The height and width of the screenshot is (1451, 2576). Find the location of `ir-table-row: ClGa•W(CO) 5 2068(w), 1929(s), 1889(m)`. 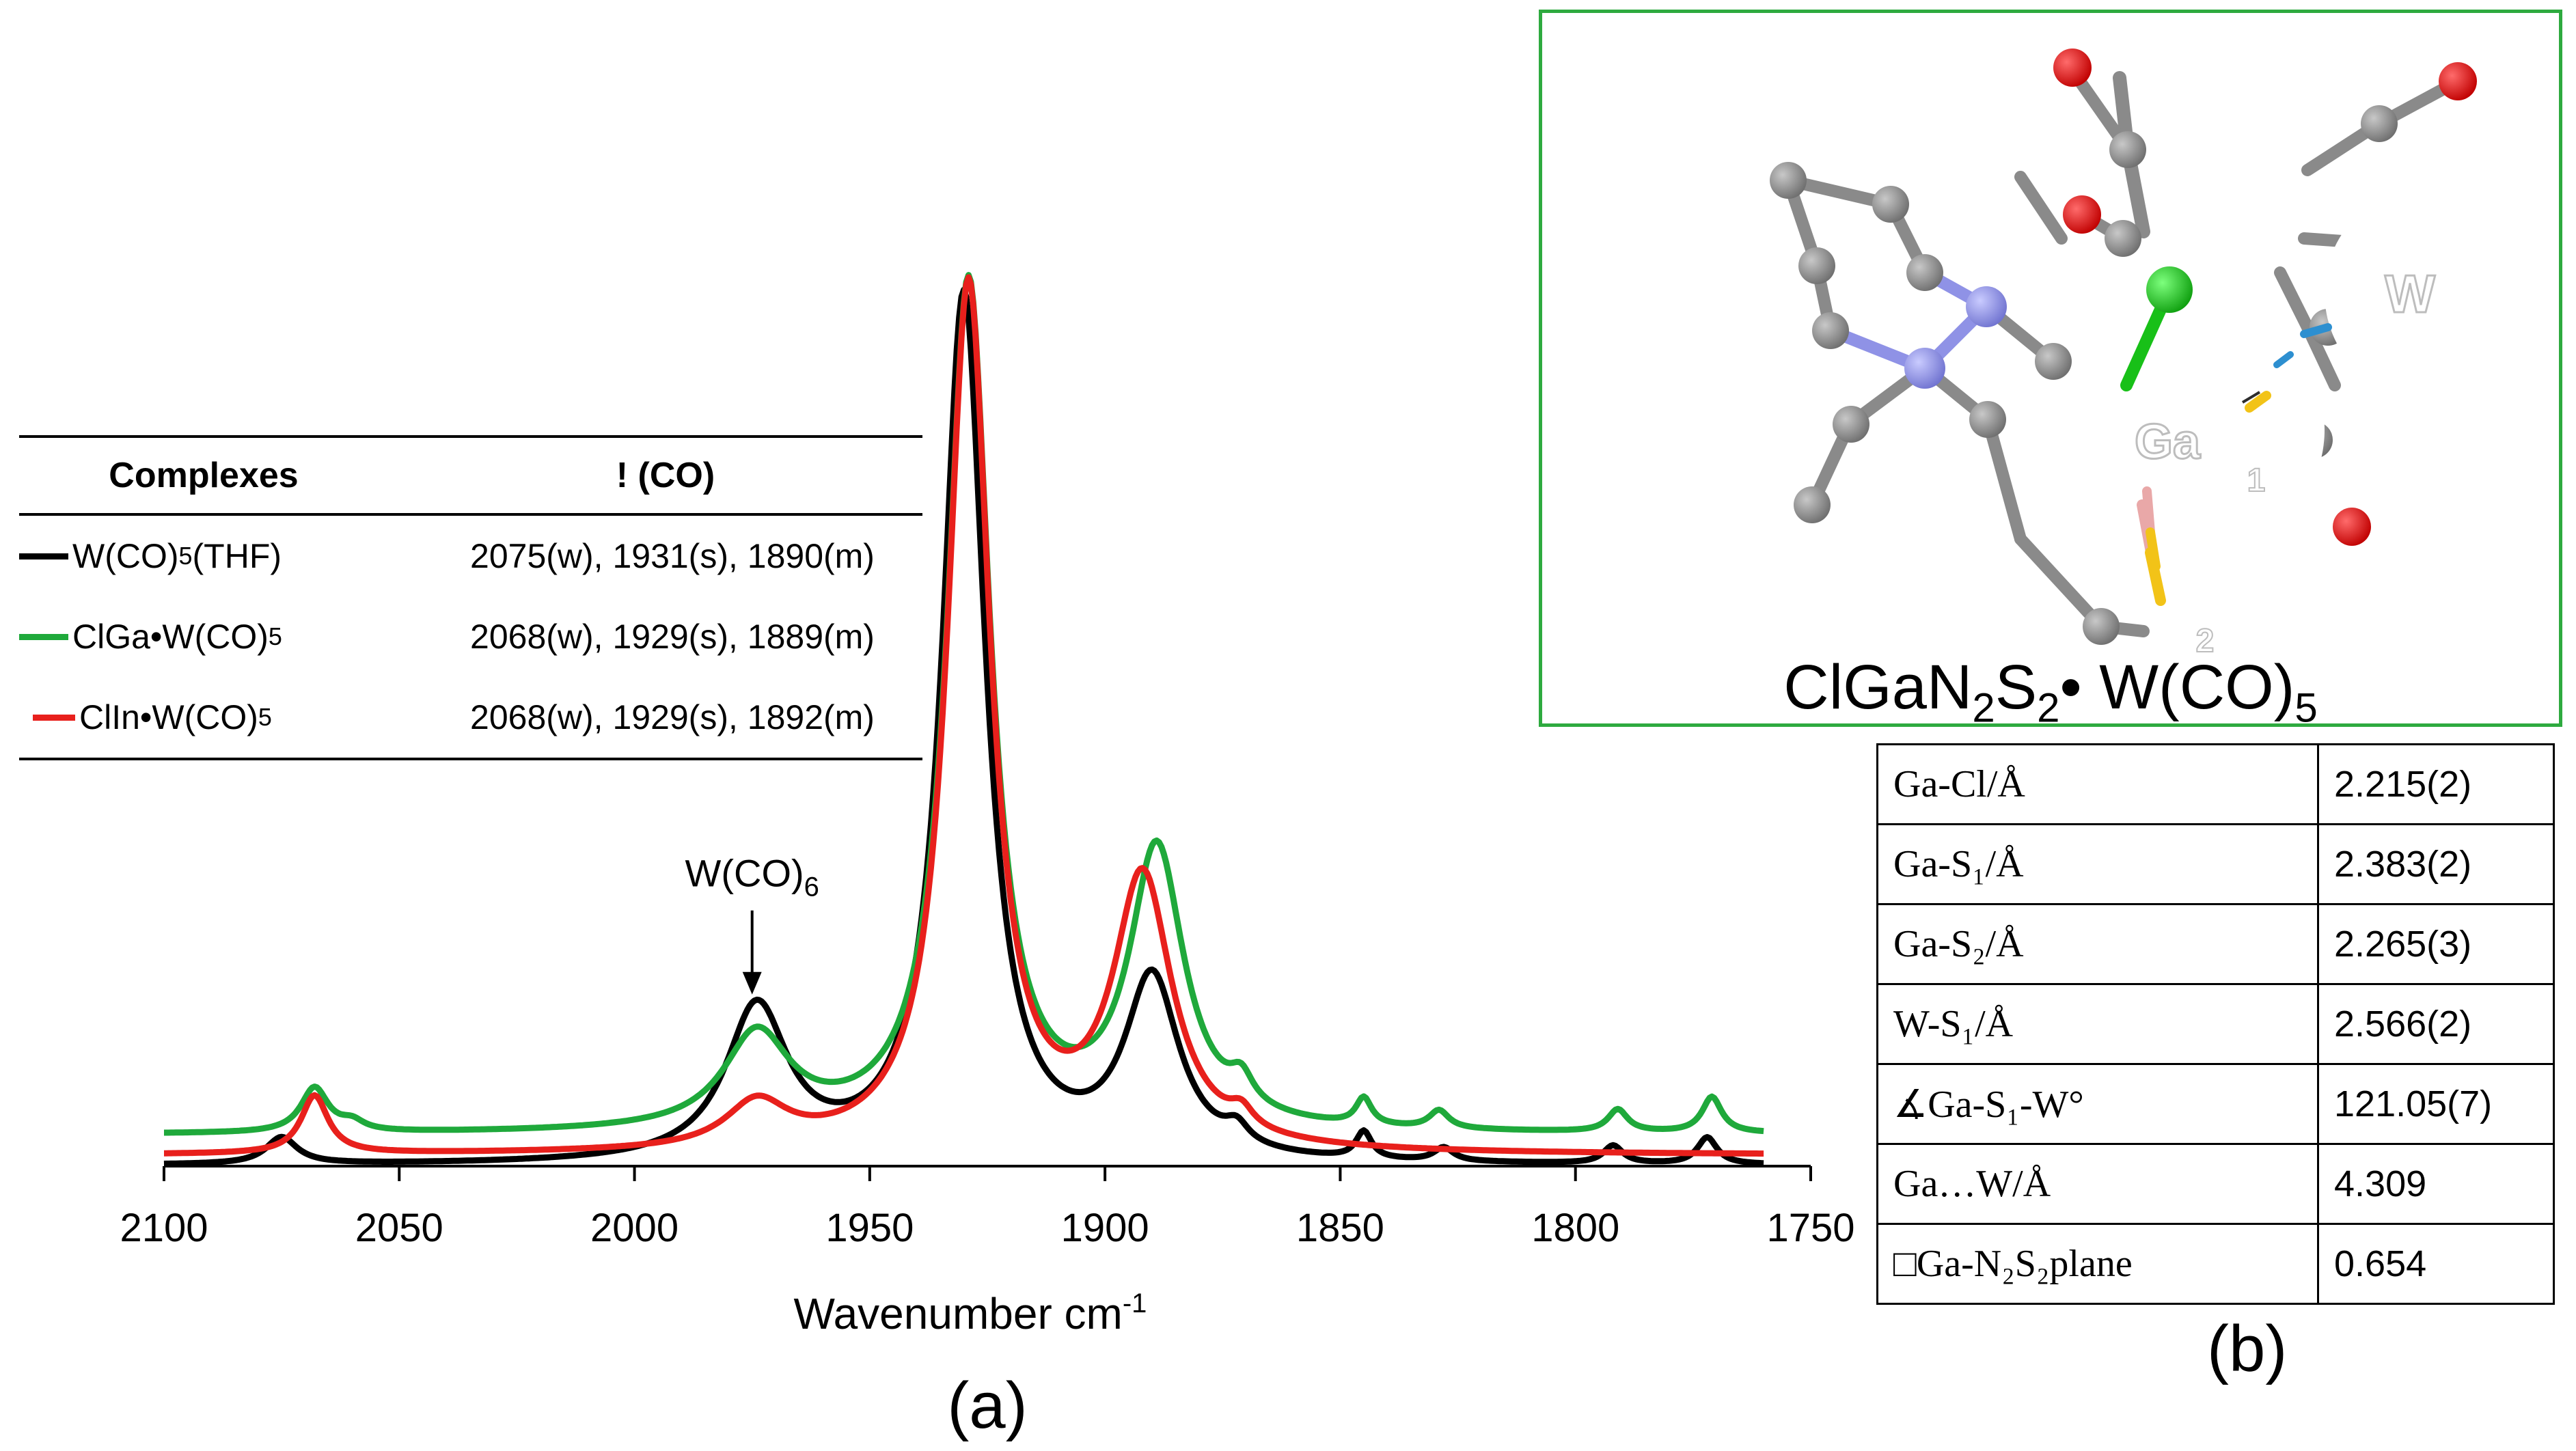

ir-table-row: ClGa•W(CO) 5 2068(w), 1929(s), 1889(m) is located at coordinates (470, 636).